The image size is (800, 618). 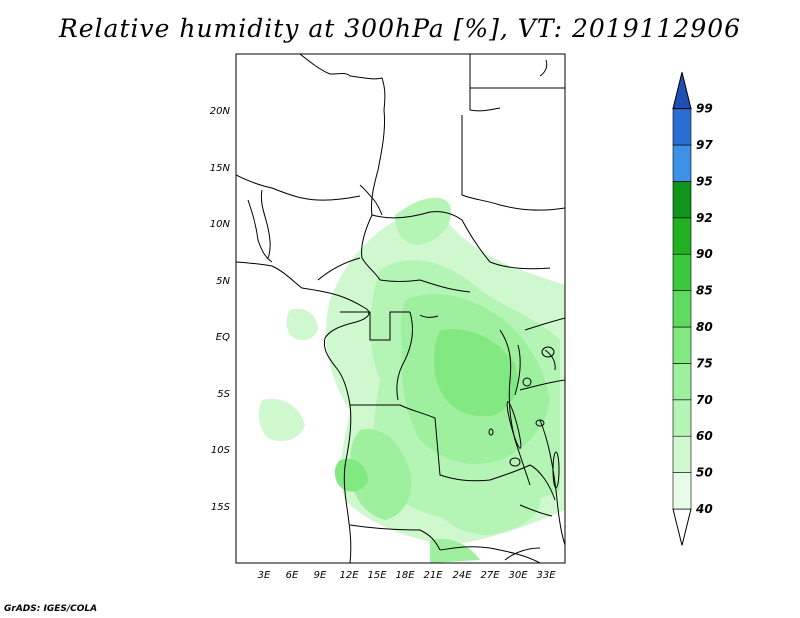 I want to click on lat-tick-label: 10N, so click(x=220, y=224).